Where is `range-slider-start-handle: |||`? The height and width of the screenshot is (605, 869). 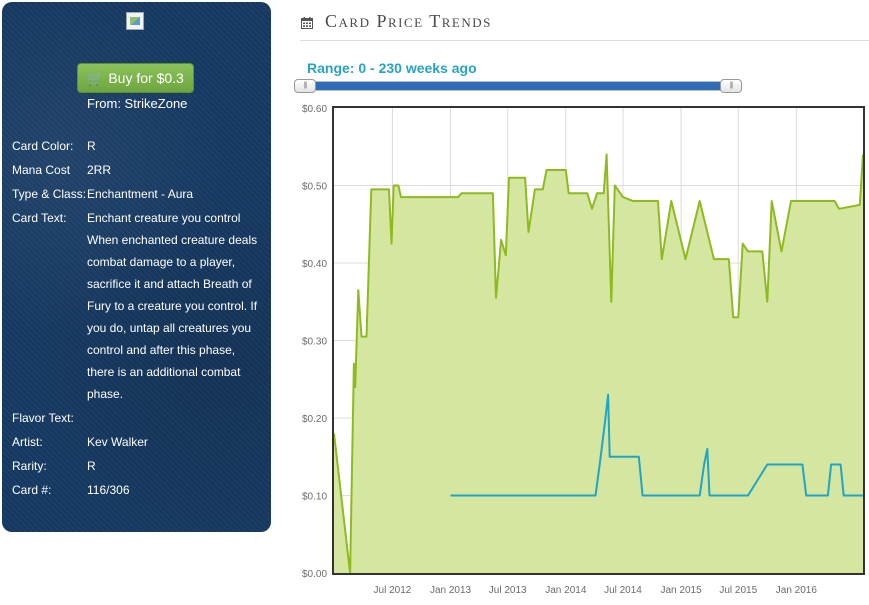 range-slider-start-handle: ||| is located at coordinates (305, 86).